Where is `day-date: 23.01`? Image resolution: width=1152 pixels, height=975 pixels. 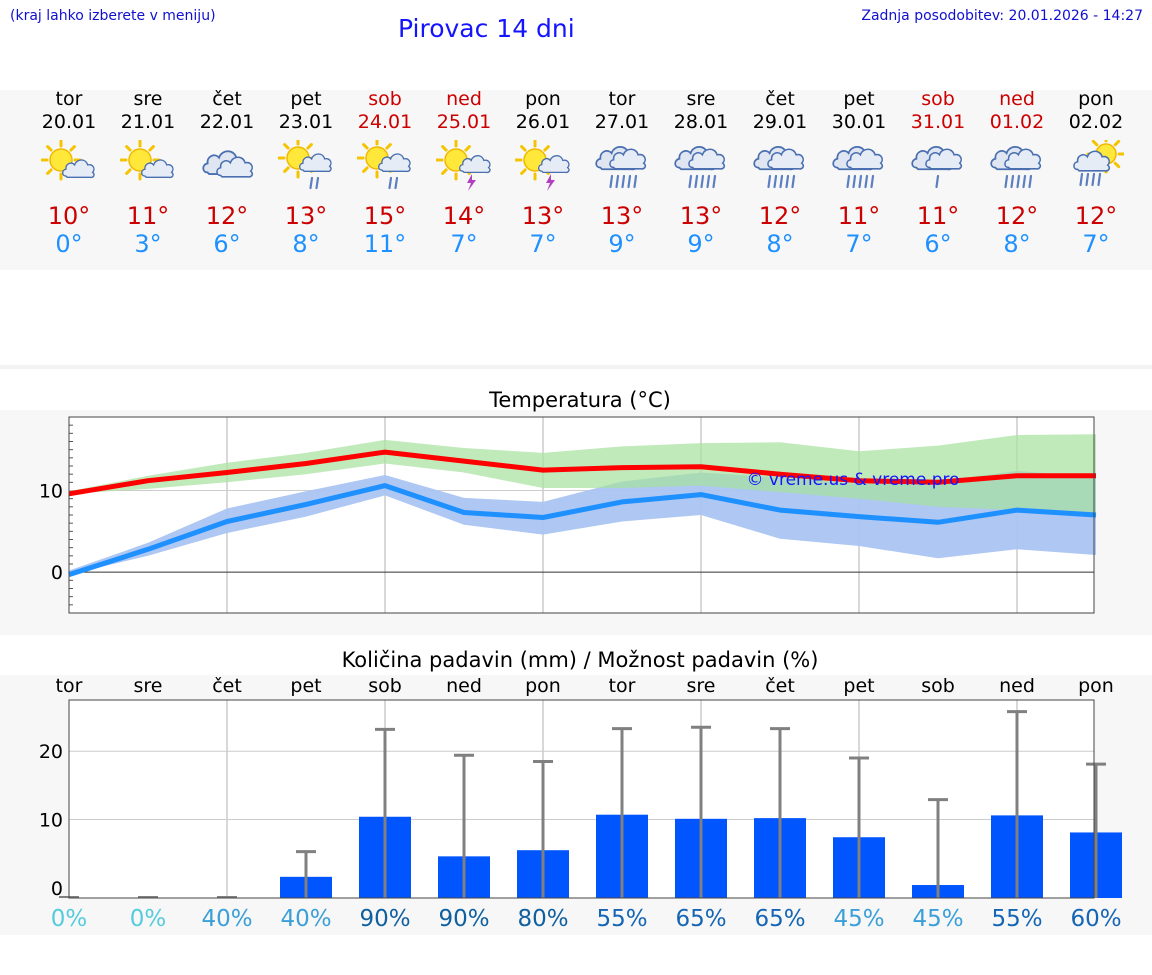 day-date: 23.01 is located at coordinates (306, 122).